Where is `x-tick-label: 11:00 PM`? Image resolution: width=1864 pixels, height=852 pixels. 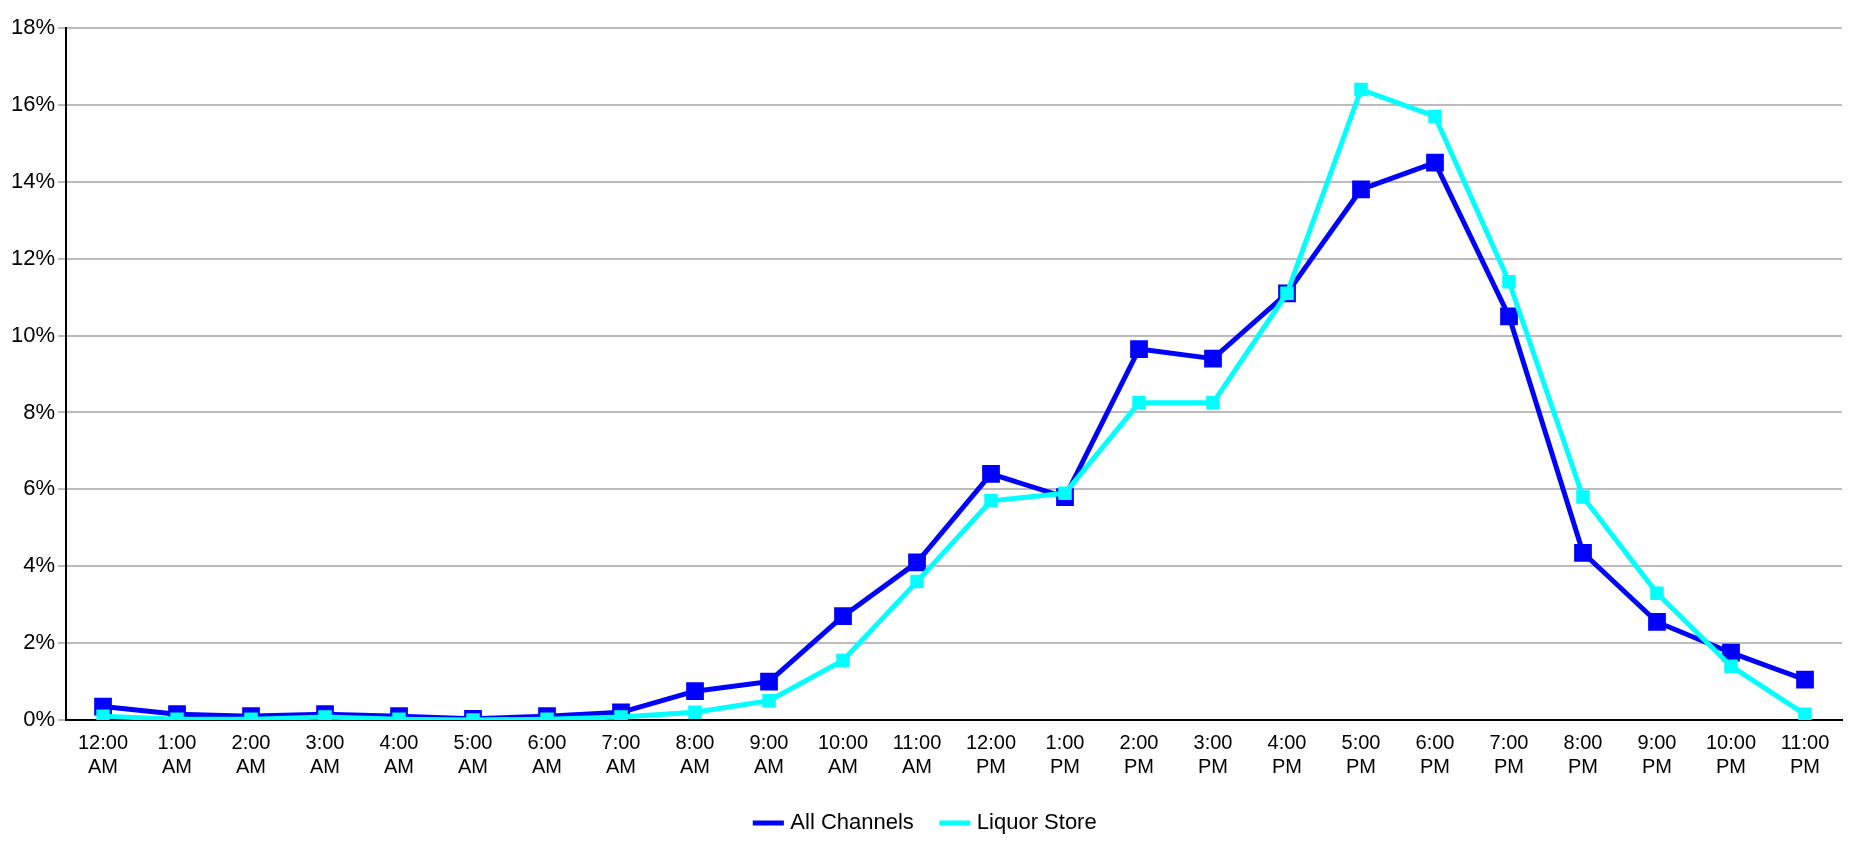 x-tick-label: 11:00 PM is located at coordinates (1805, 753).